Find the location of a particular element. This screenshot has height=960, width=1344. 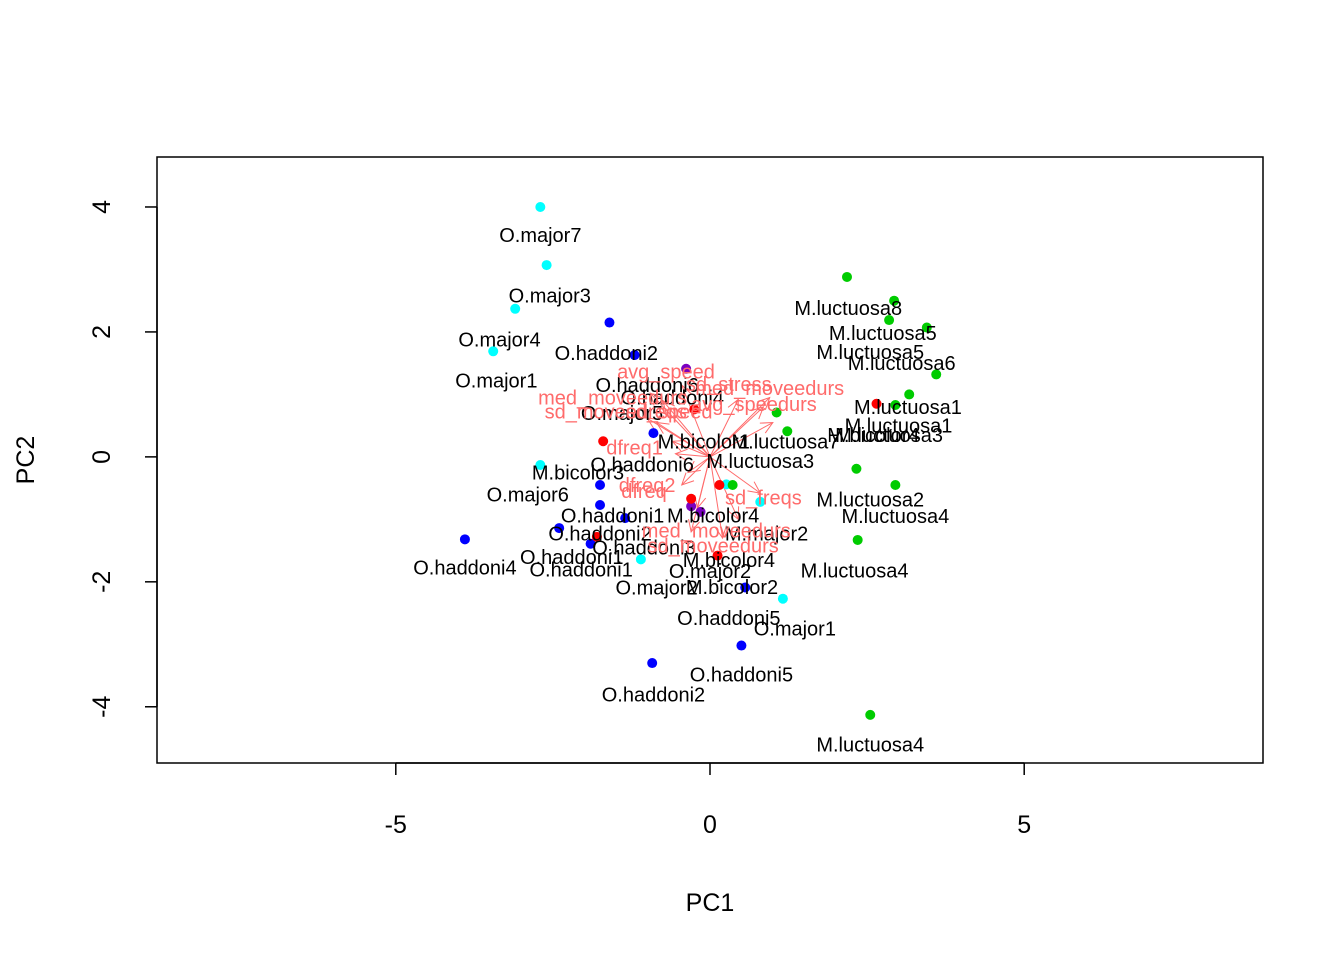

y-tick-label: 4 is located at coordinates (102, 207).